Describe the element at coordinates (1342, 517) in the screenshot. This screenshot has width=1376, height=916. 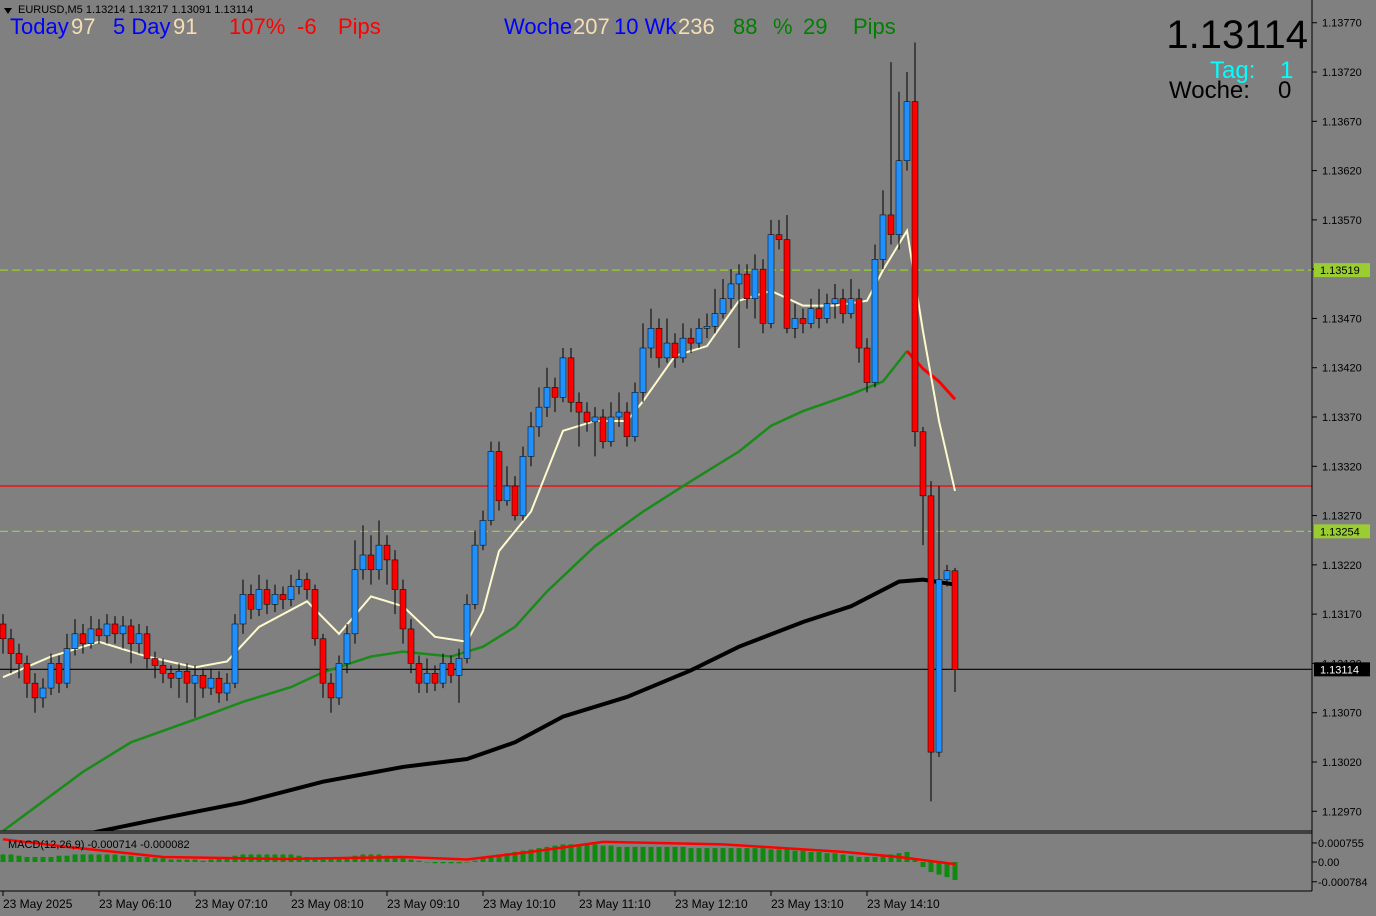
I see `y-tick-label: 1.13270` at that location.